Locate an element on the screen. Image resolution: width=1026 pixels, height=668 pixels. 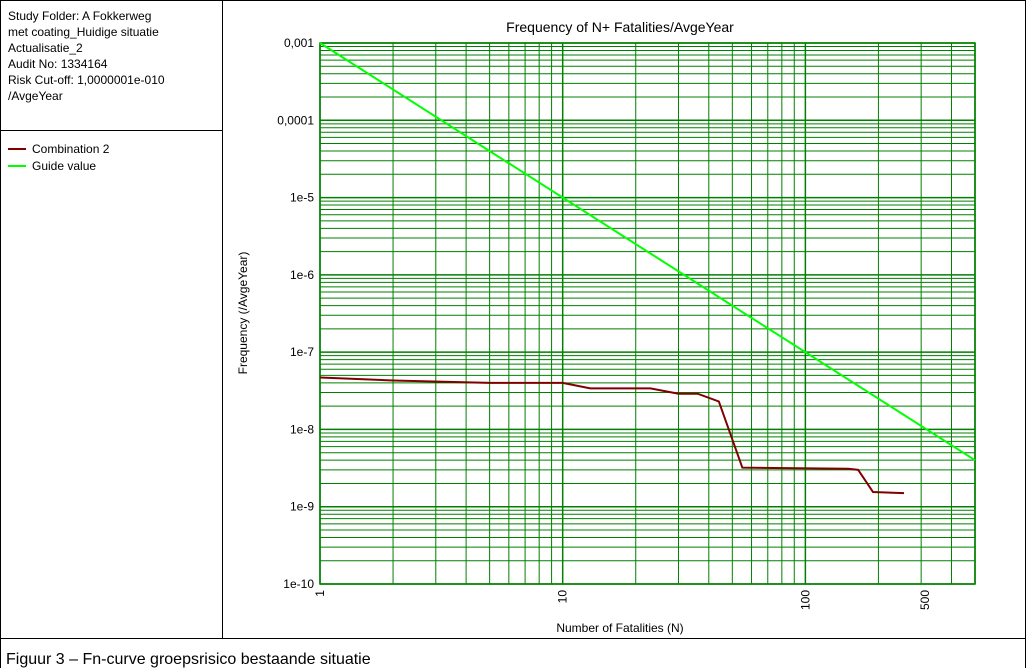
chart-title: Frequency of N+ Fatalities/AvgeYear is located at coordinates (620, 27).